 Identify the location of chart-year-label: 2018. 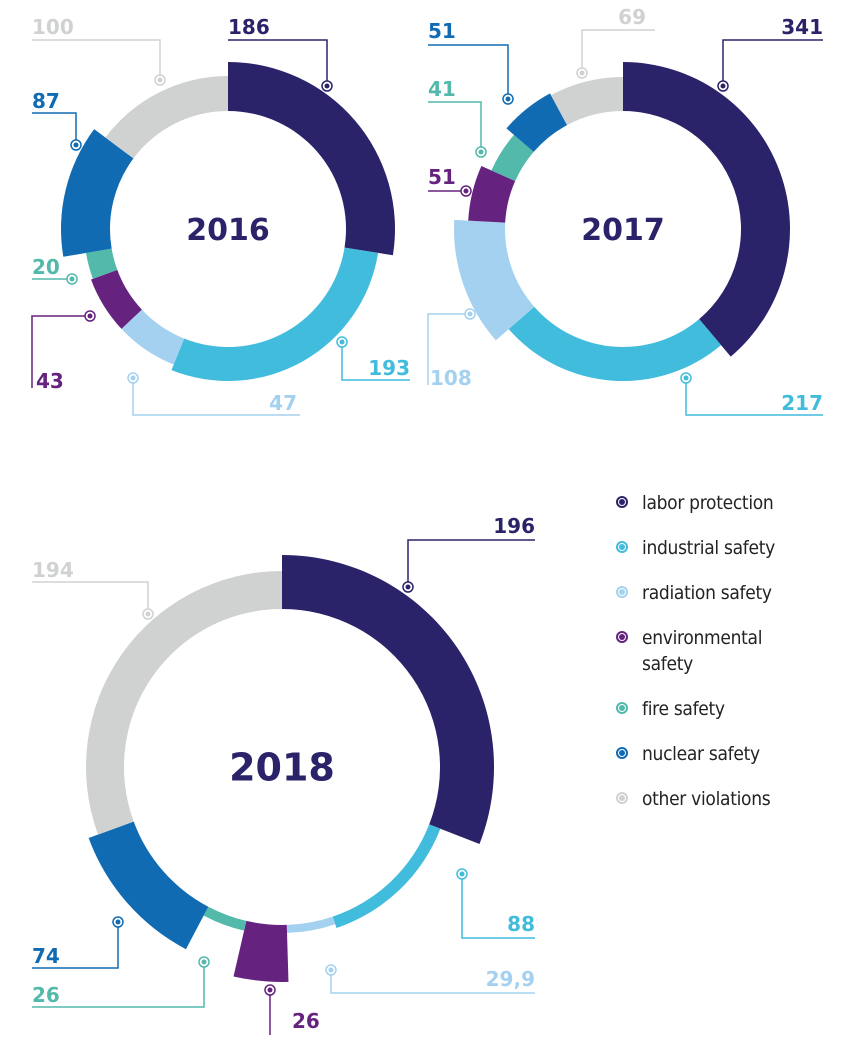
(282, 768).